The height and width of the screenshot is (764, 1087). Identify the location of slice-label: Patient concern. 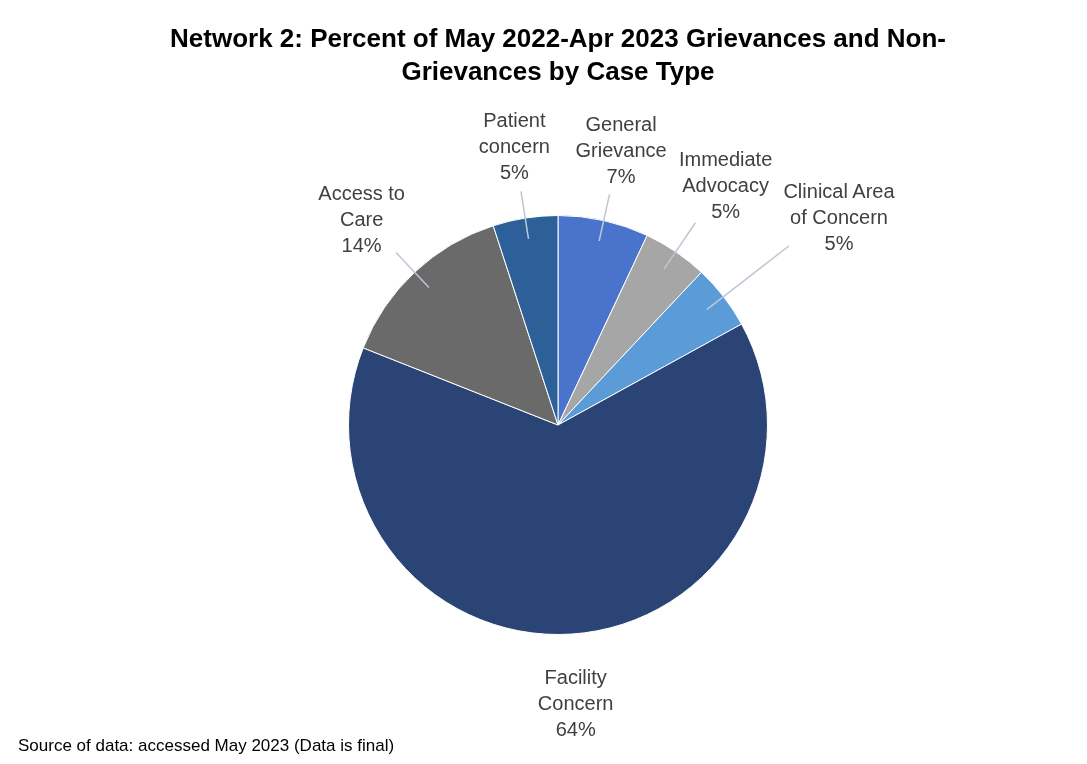
(514, 133).